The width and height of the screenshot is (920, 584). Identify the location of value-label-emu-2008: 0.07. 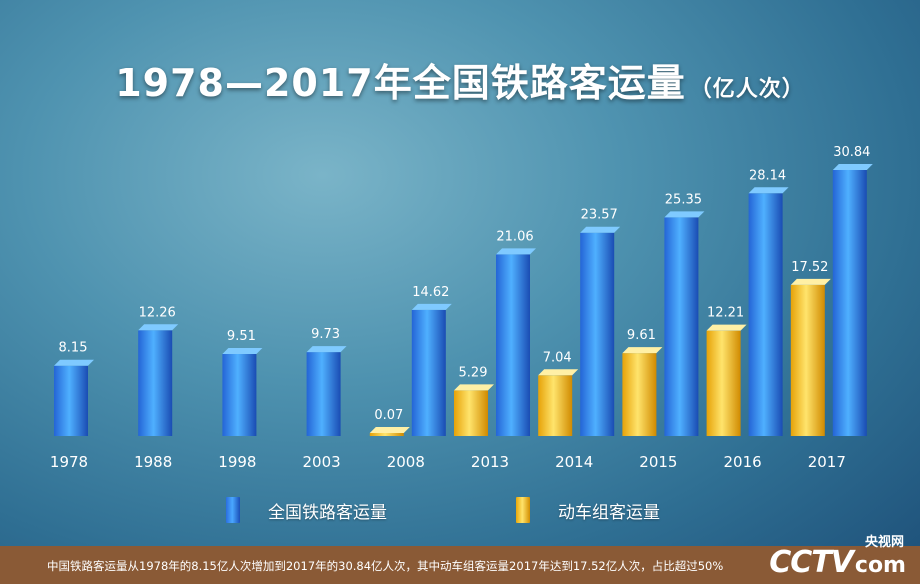
(388, 415).